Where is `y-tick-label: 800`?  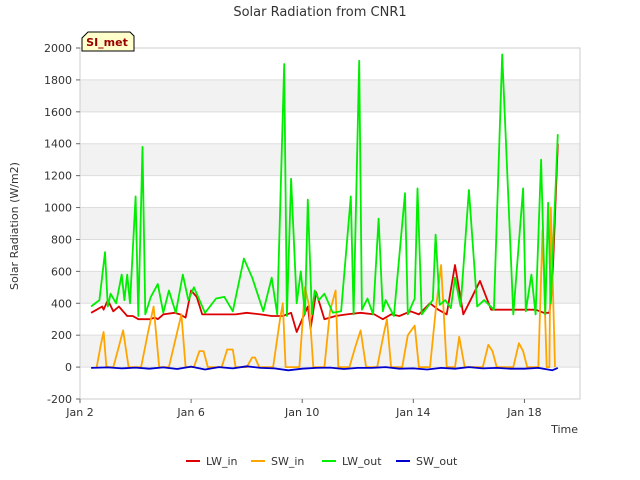 y-tick-label: 800 is located at coordinates (61, 239).